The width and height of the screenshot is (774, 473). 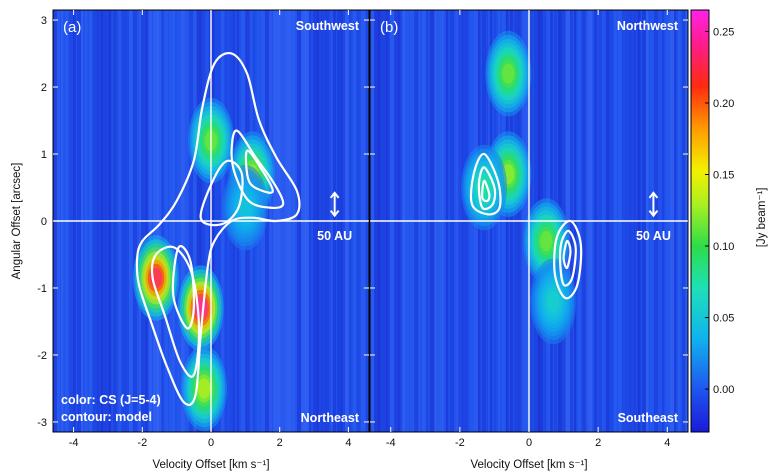 What do you see at coordinates (44, 21) in the screenshot?
I see `y-tick-label: 3` at bounding box center [44, 21].